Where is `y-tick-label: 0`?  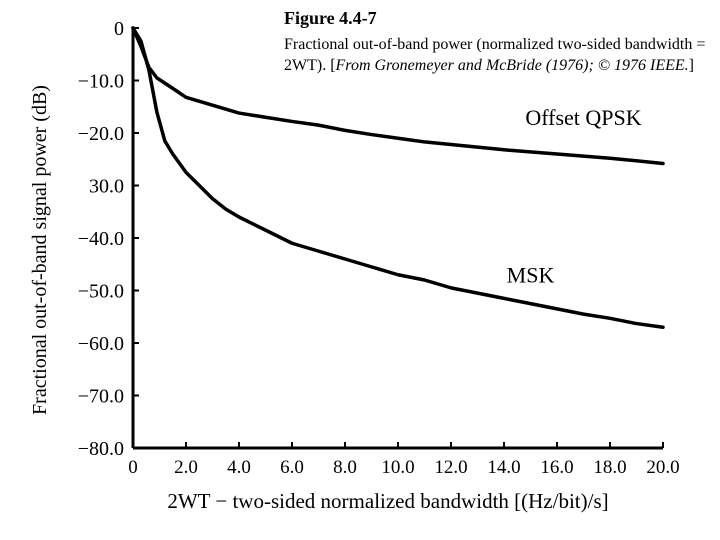
y-tick-label: 0 is located at coordinates (119, 29).